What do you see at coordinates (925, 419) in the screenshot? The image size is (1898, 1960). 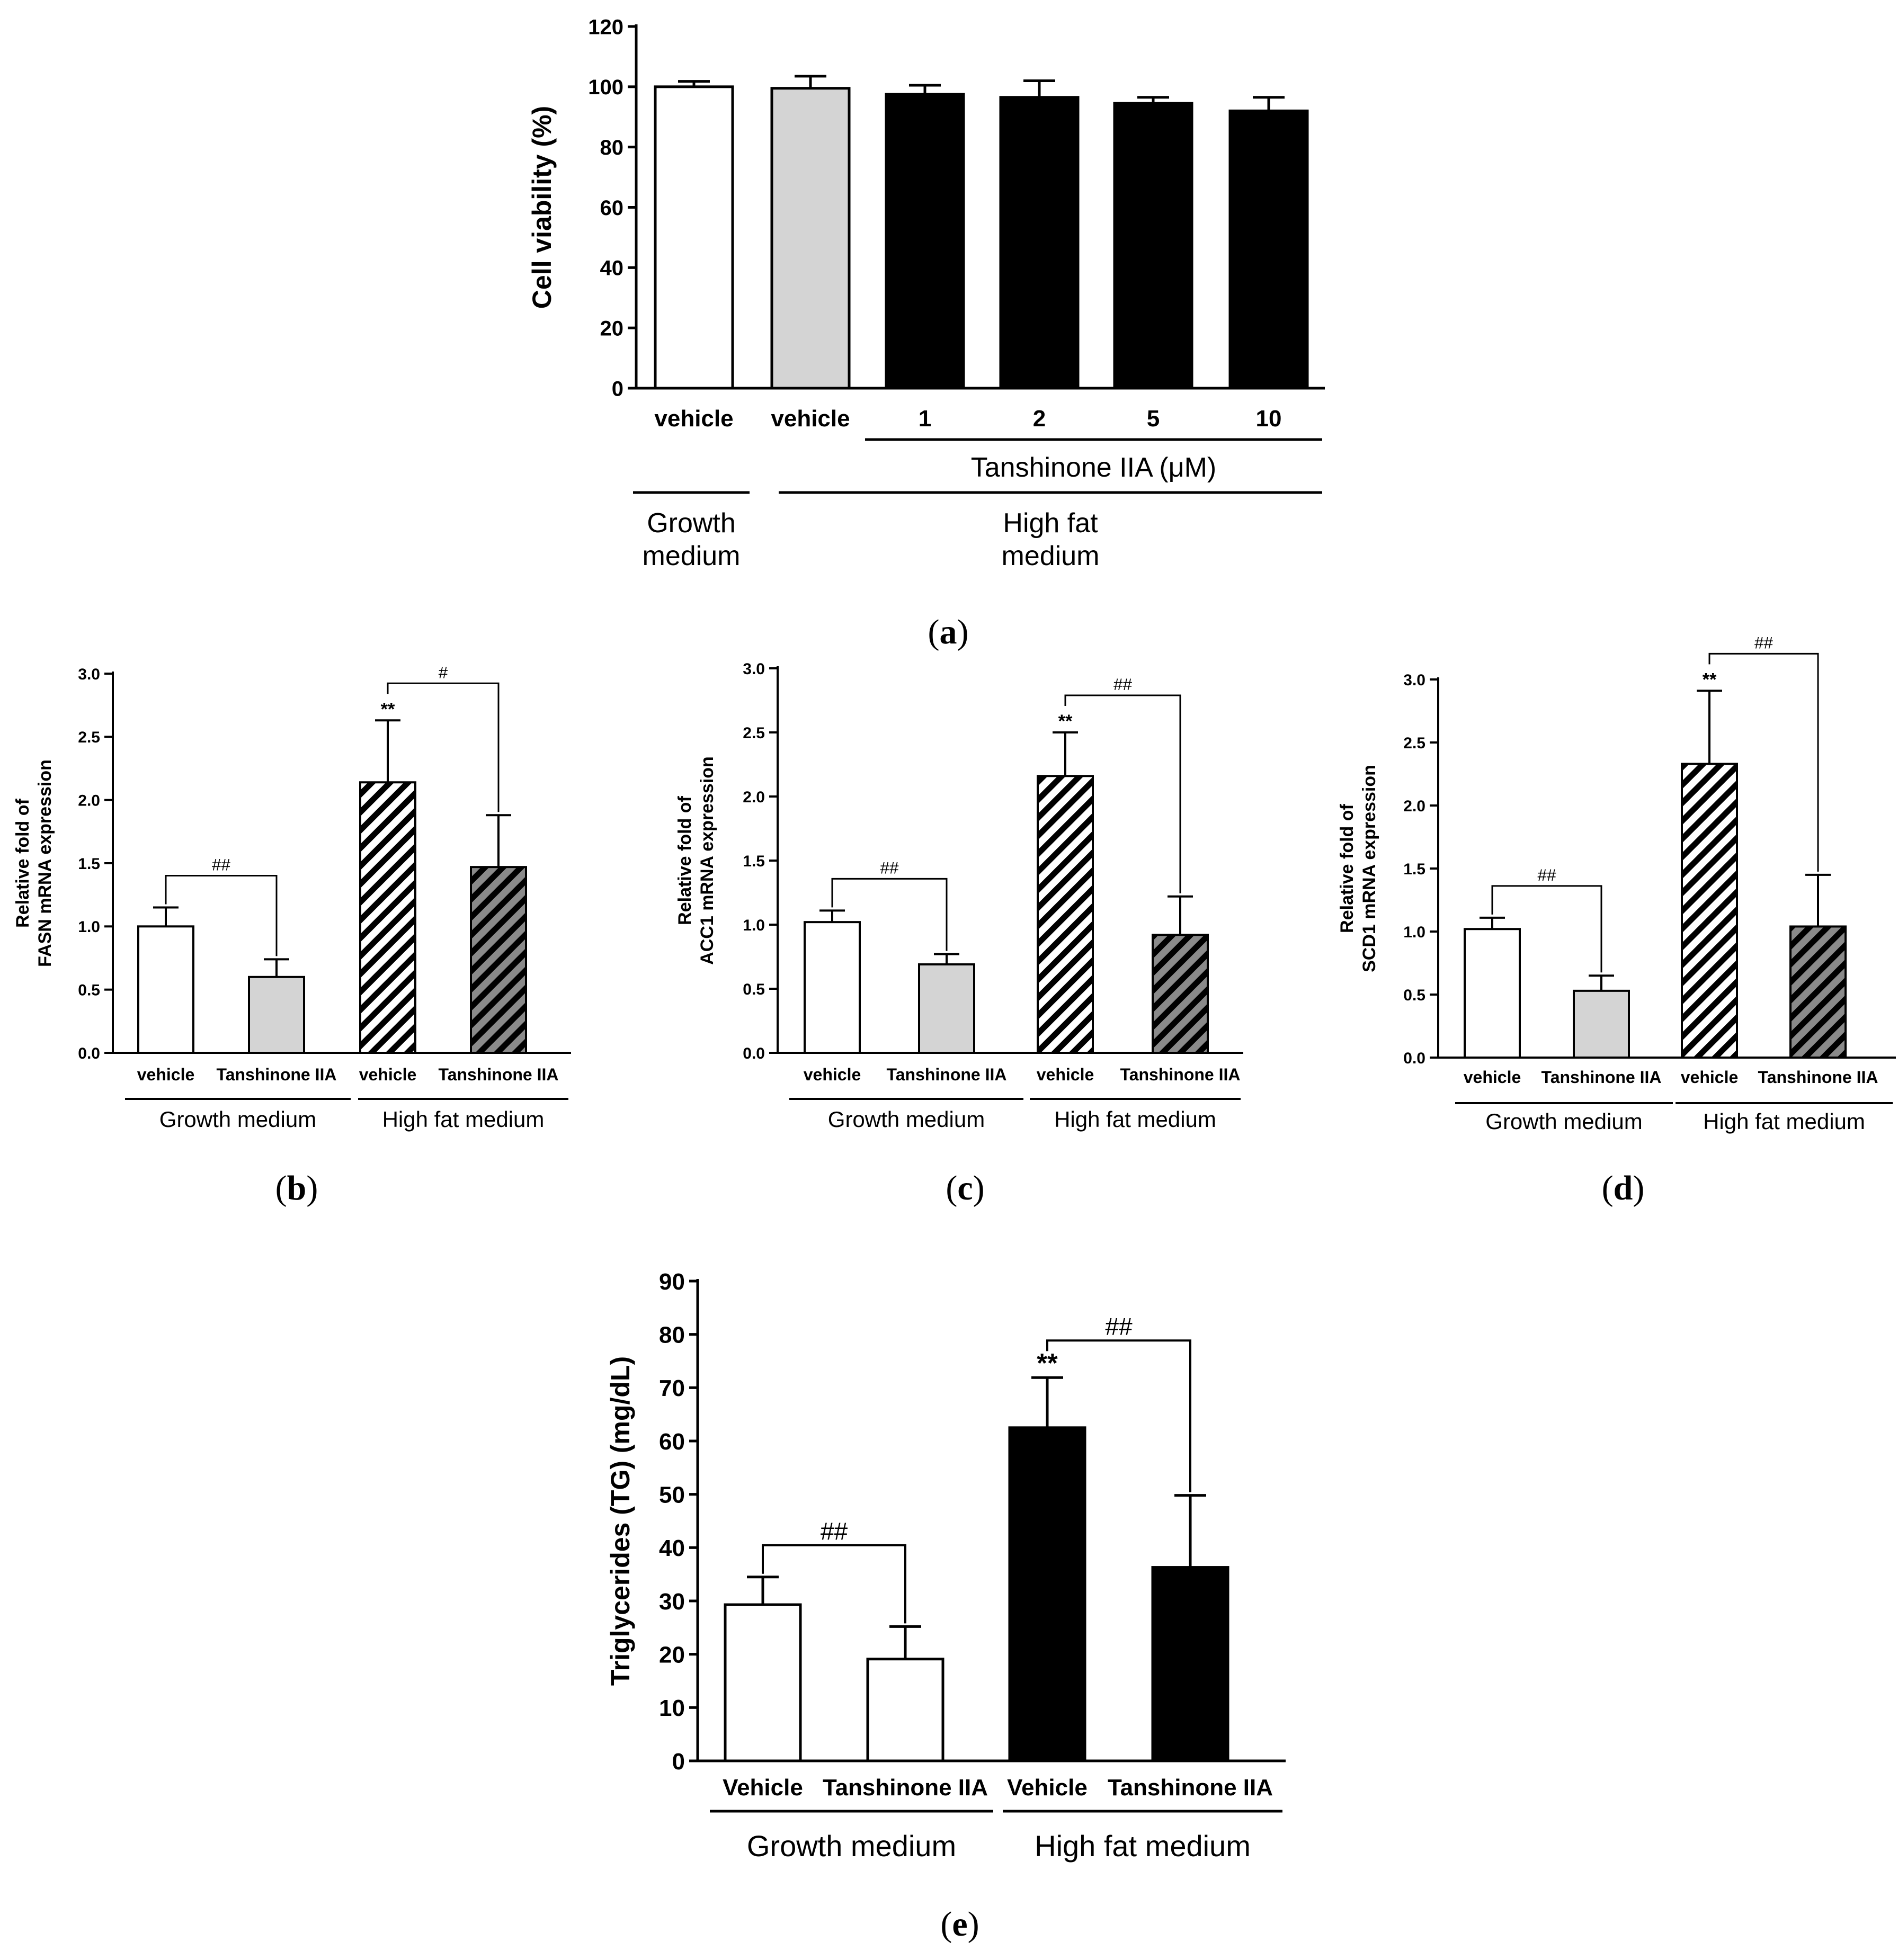 I see `x-tick-label: 1` at bounding box center [925, 419].